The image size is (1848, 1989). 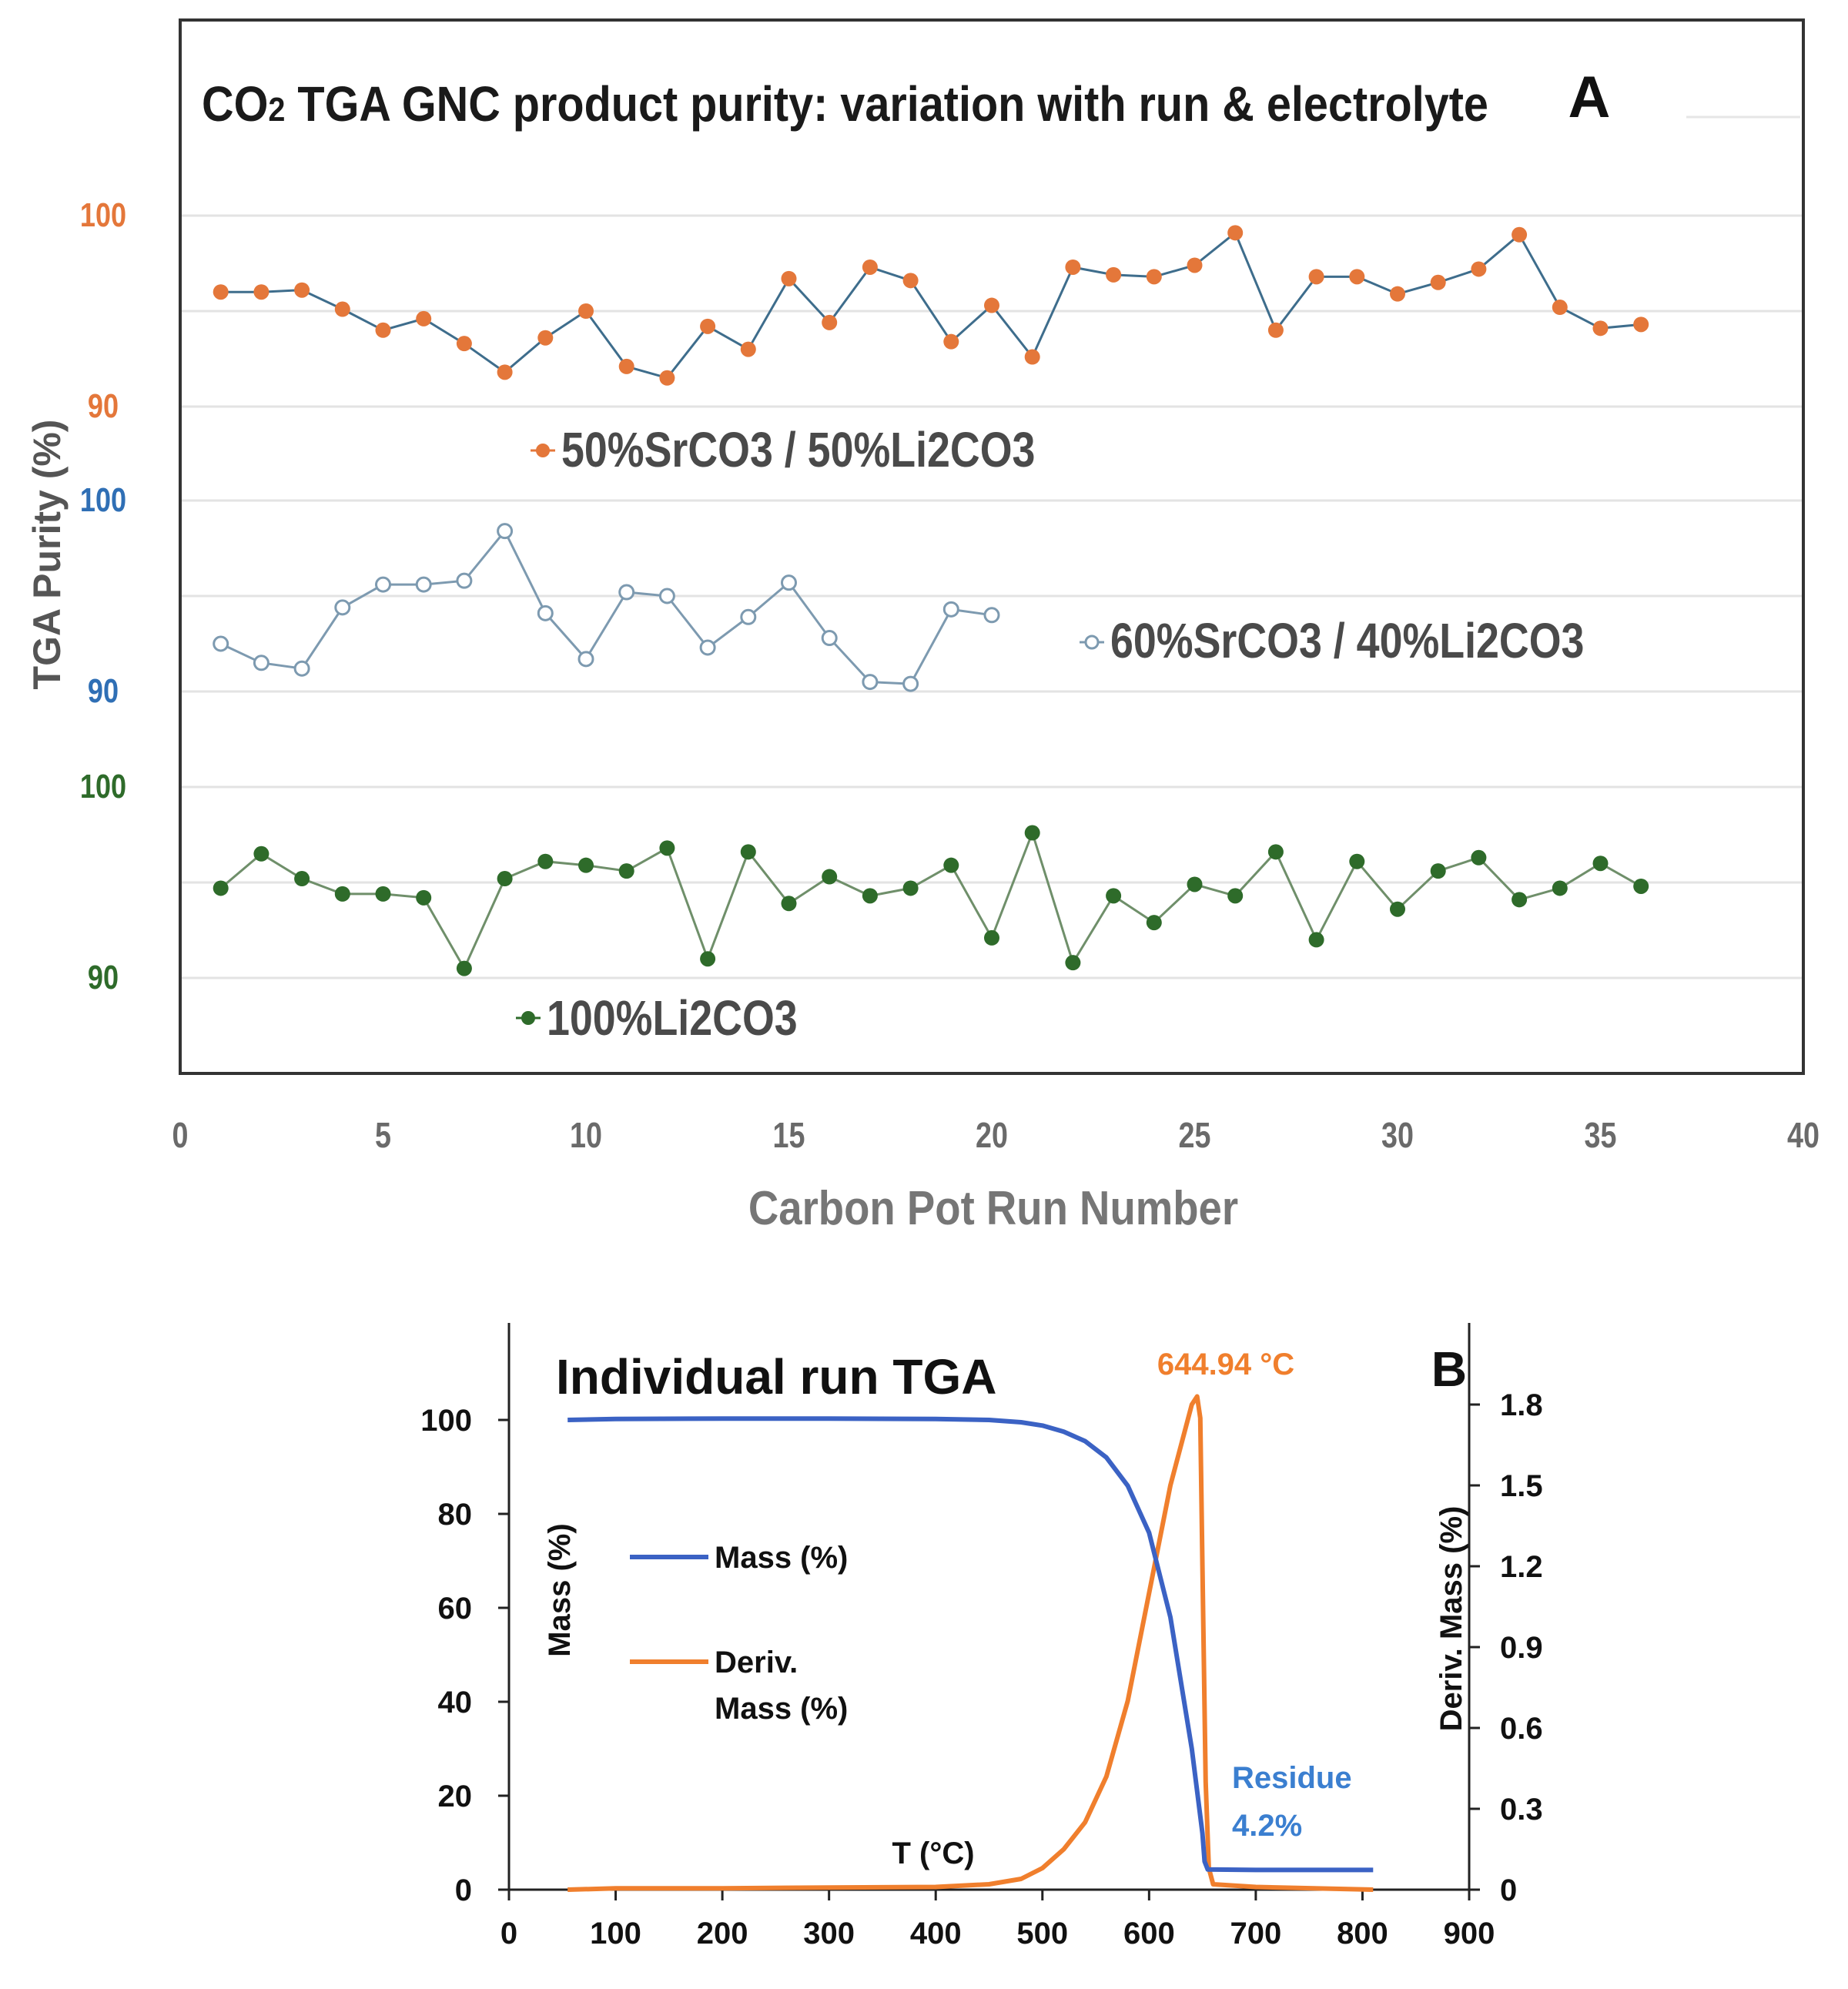 What do you see at coordinates (560, 1589) in the screenshot?
I see `panel-b-y-axis-label: Mass (%)` at bounding box center [560, 1589].